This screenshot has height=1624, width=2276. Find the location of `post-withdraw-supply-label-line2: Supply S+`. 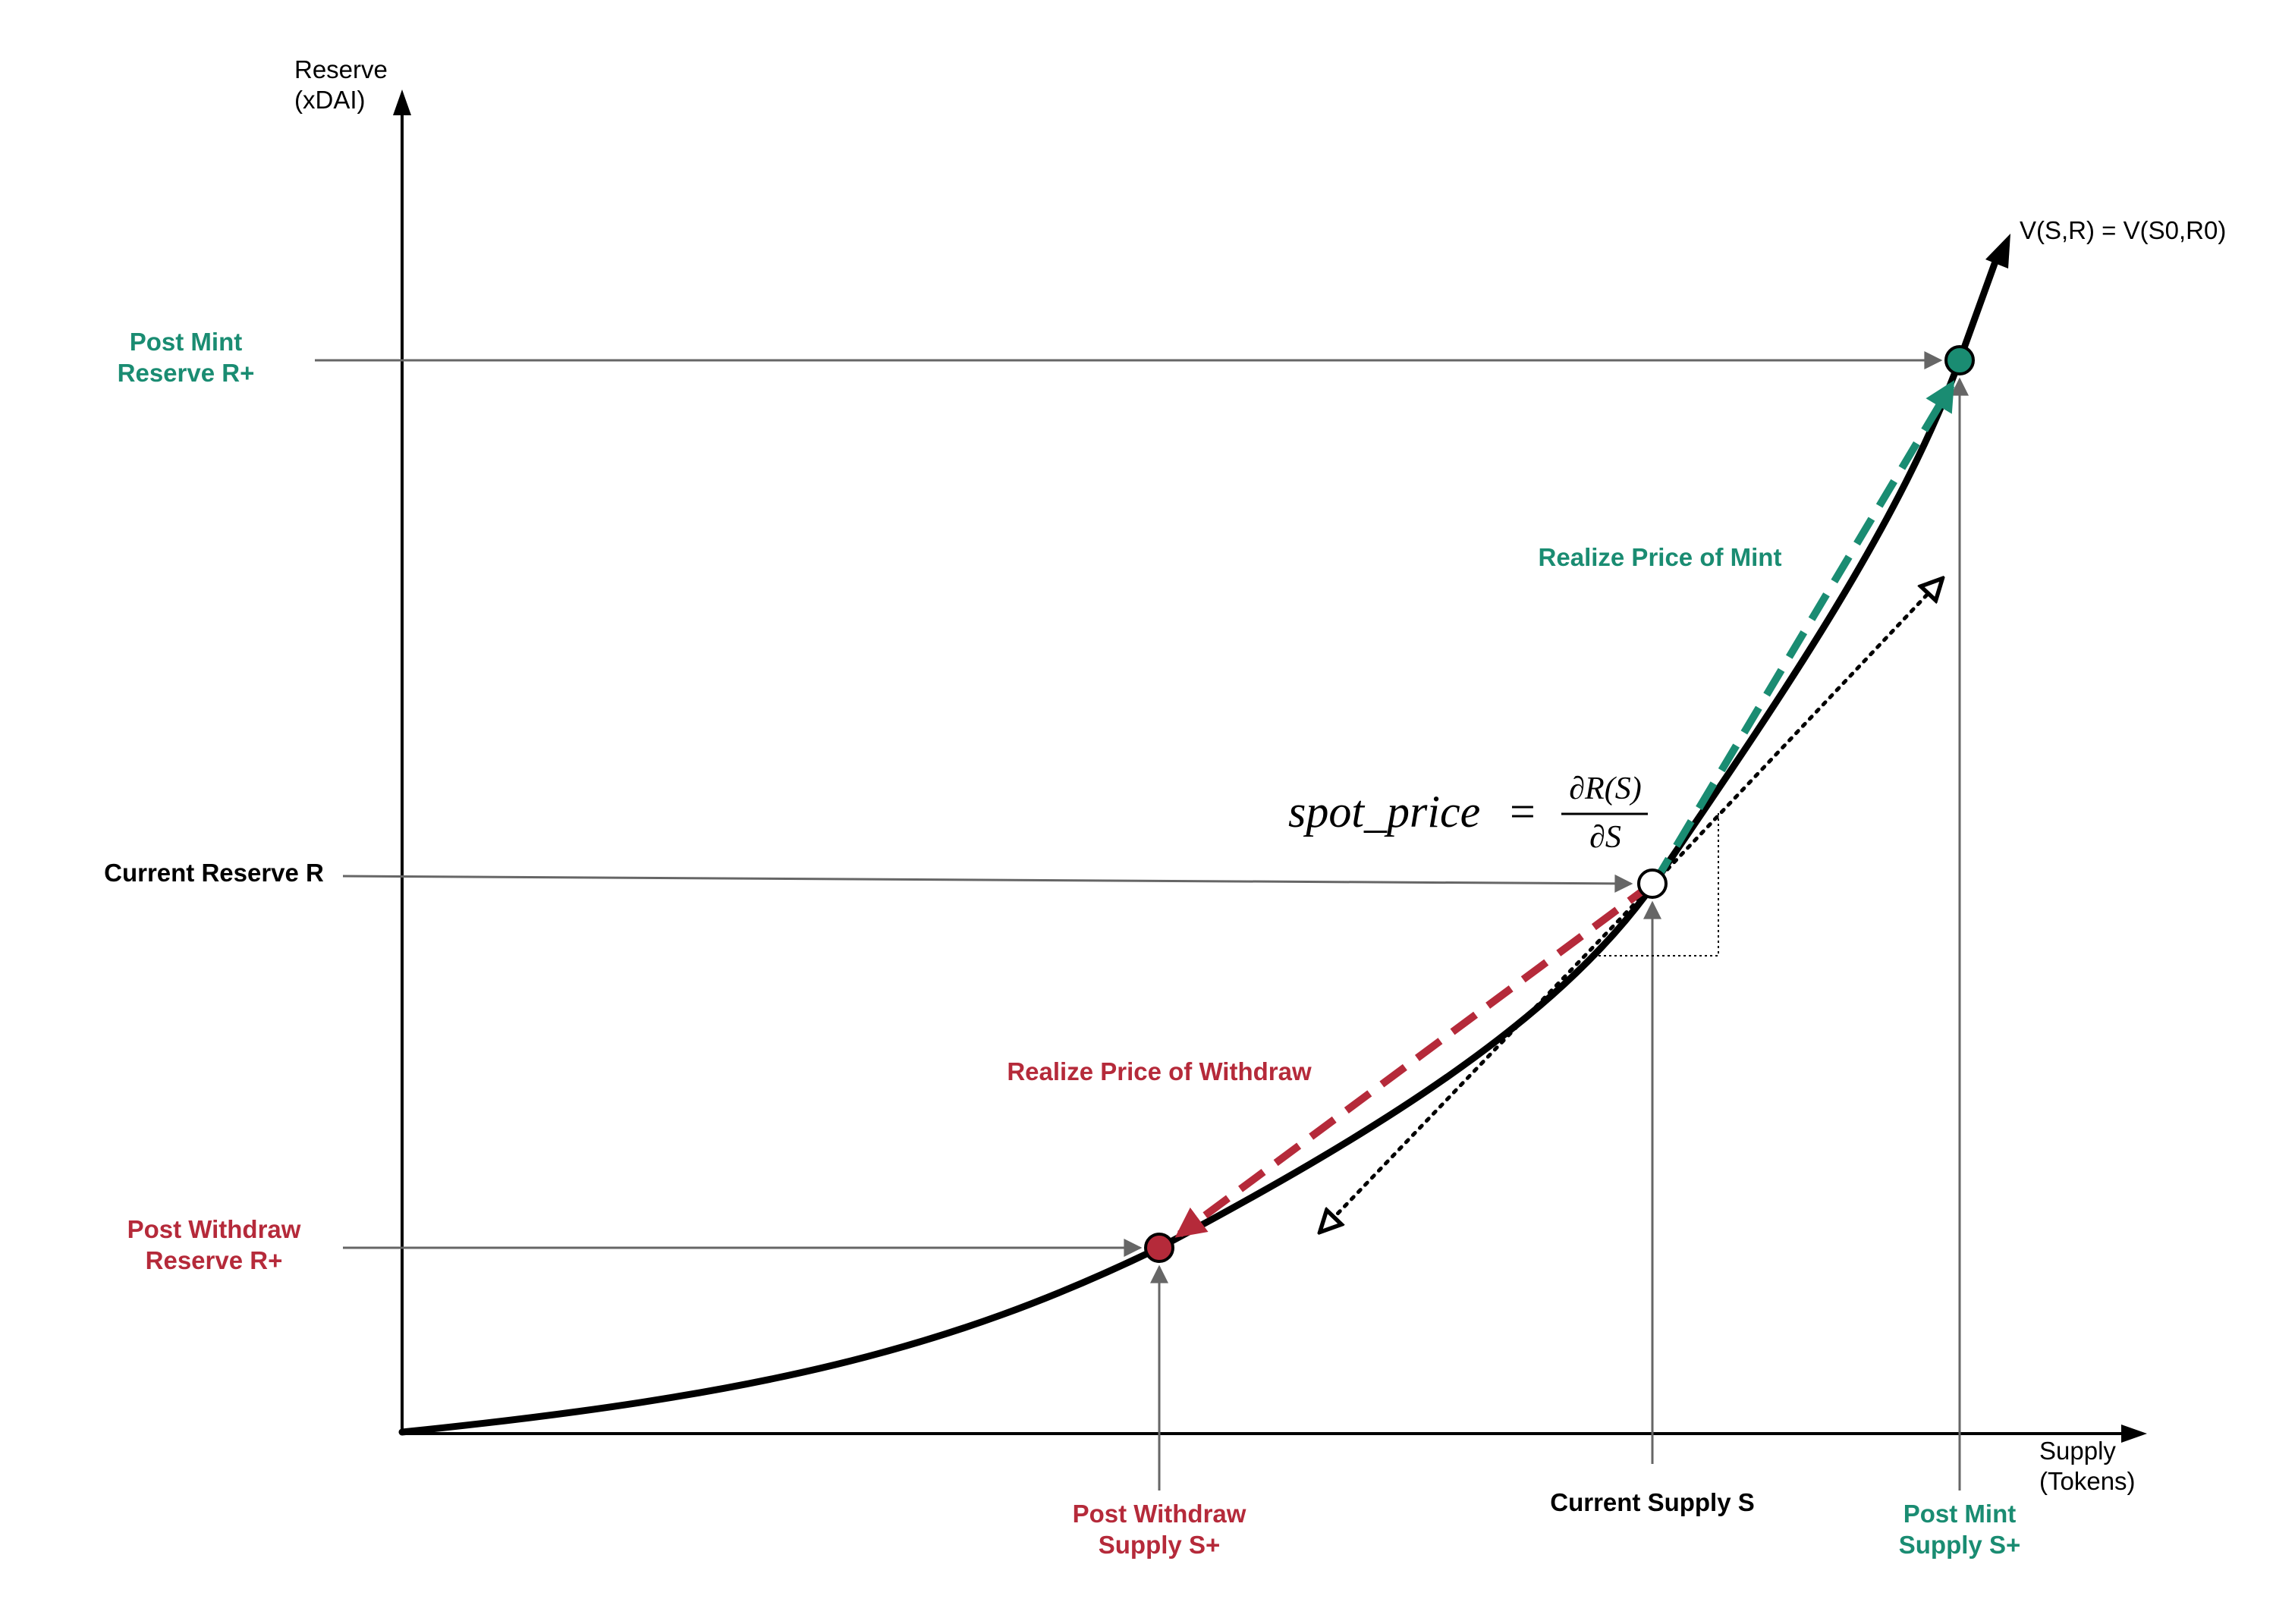

post-withdraw-supply-label-line2: Supply S+ is located at coordinates (1160, 1545).